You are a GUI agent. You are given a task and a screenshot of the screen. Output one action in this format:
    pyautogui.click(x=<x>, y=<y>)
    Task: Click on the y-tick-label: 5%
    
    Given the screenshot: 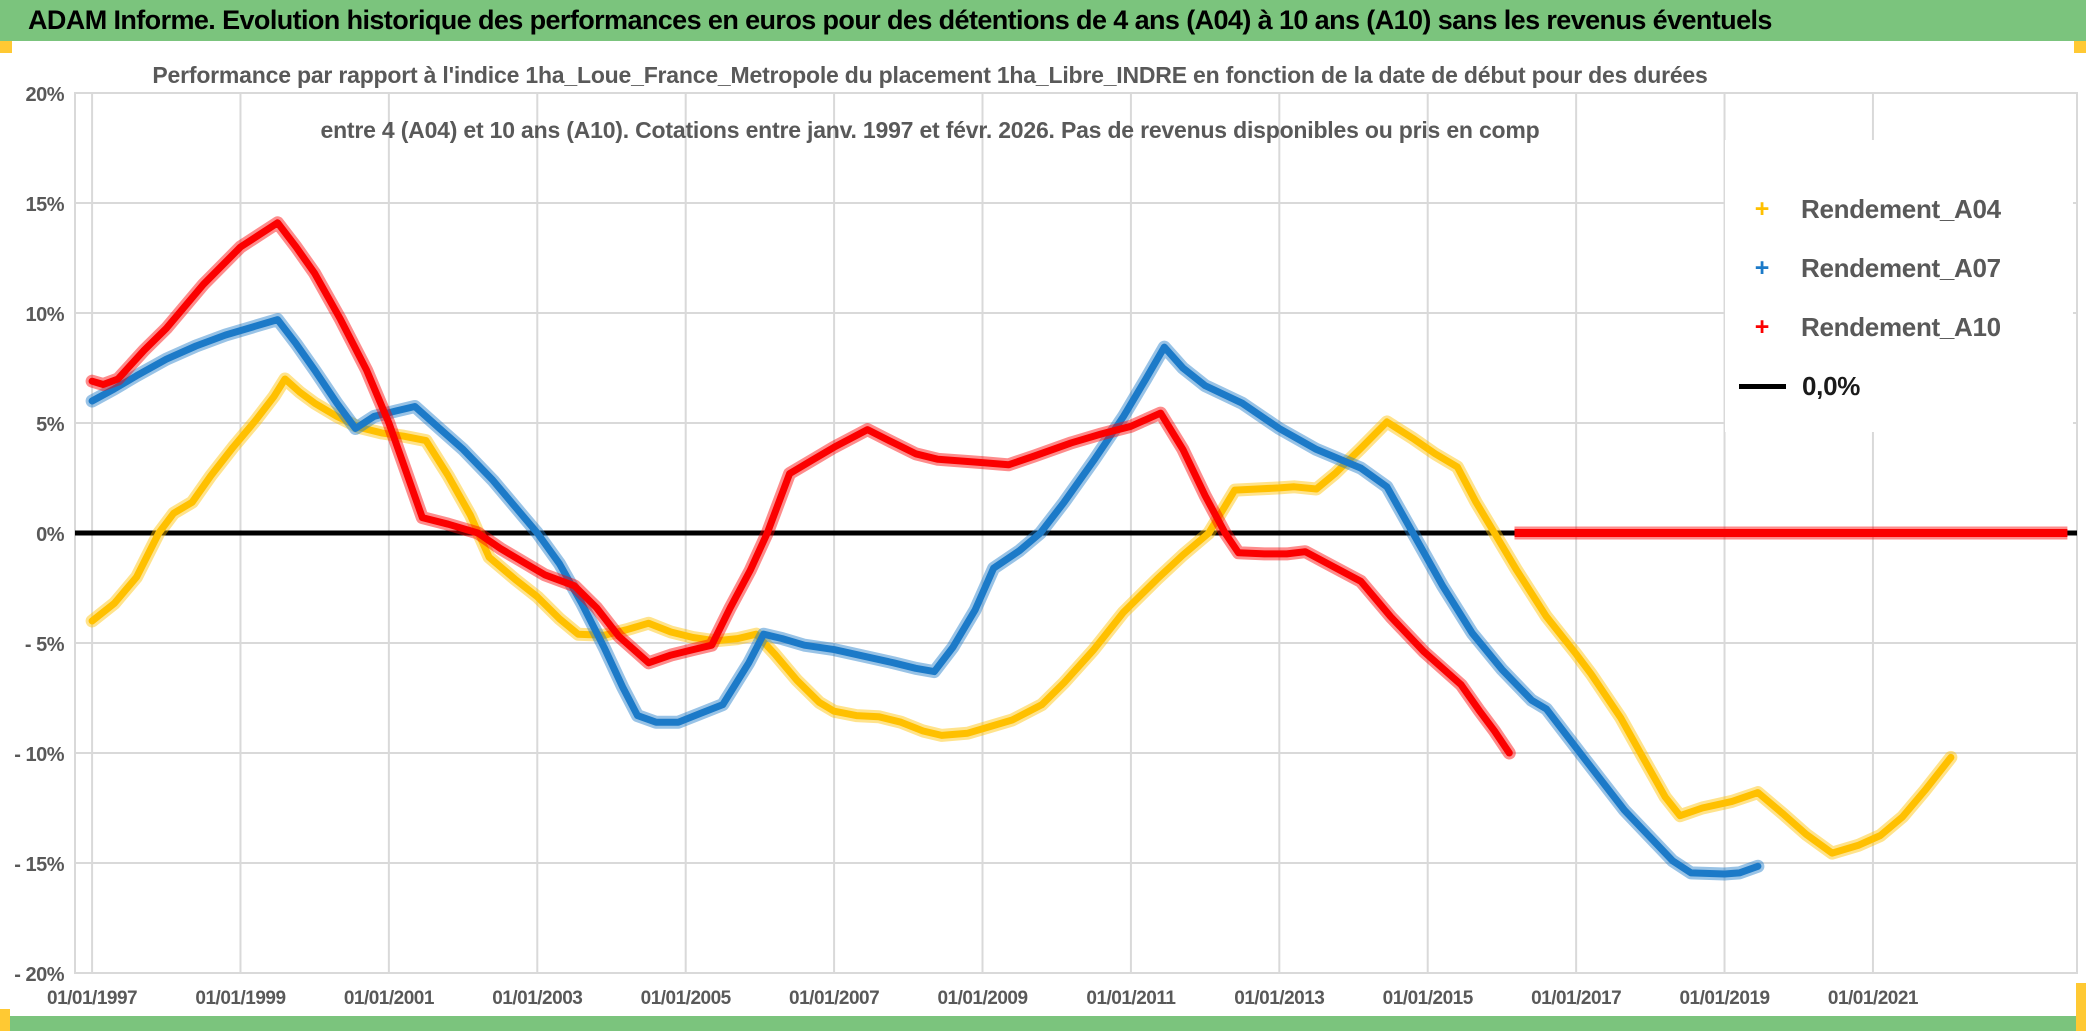 What is the action you would take?
    pyautogui.click(x=50, y=425)
    